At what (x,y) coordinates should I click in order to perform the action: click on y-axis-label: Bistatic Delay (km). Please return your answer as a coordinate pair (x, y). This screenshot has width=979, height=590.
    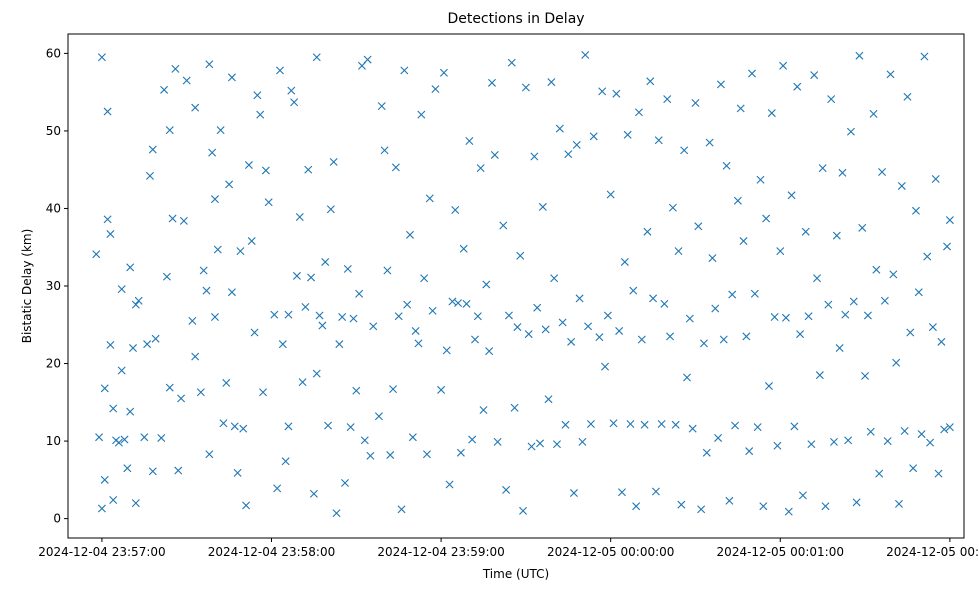
    Looking at the image, I should click on (27, 286).